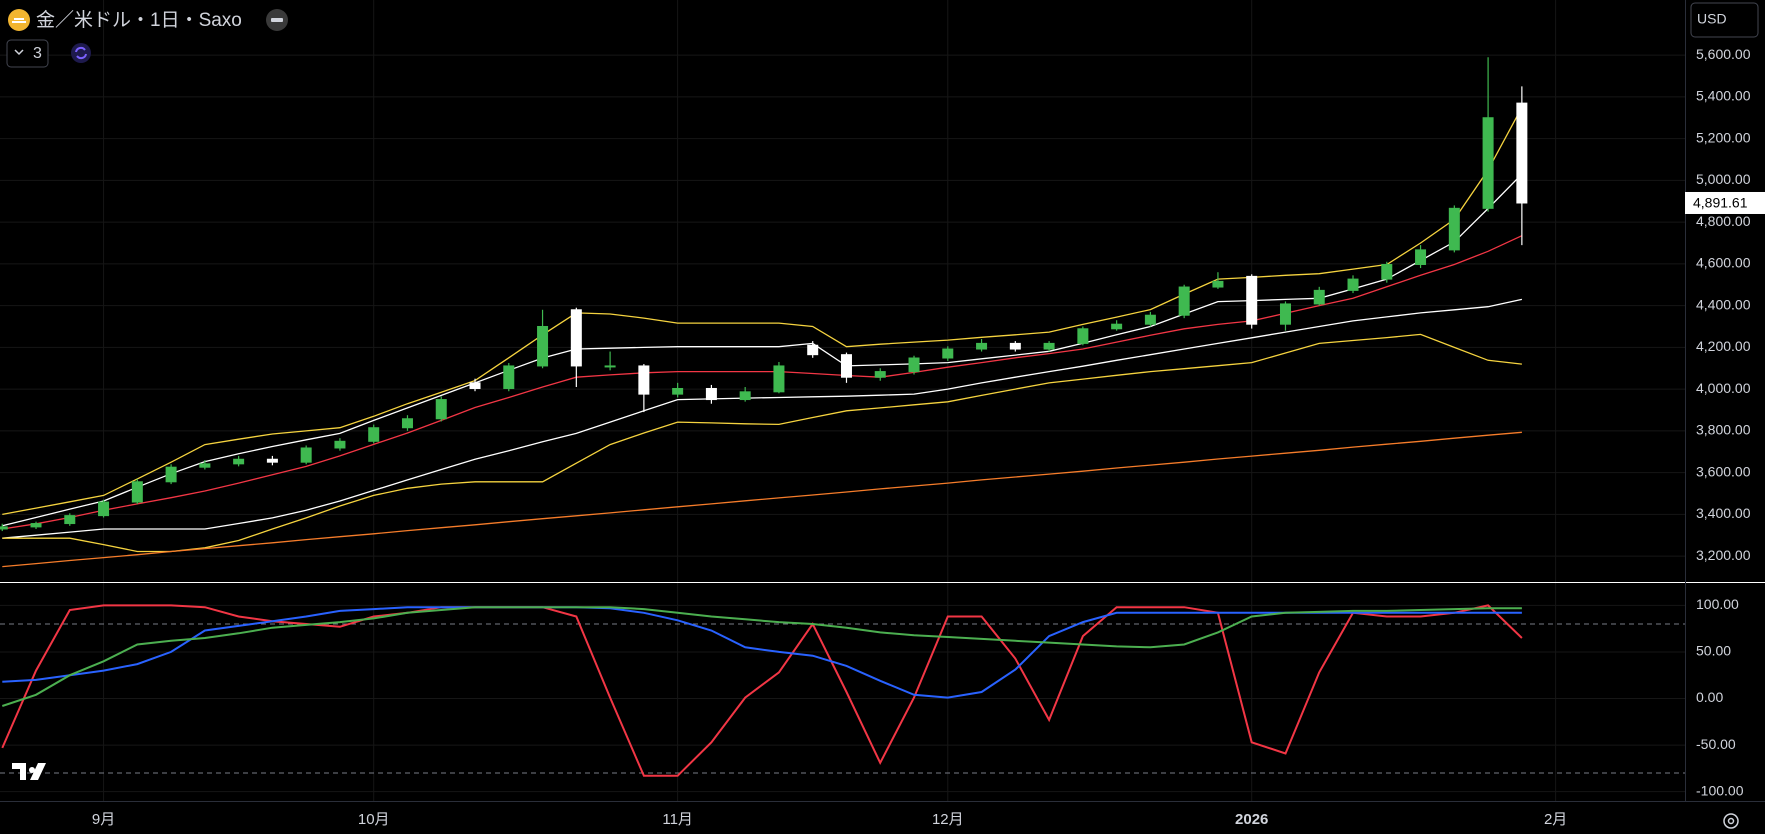 The height and width of the screenshot is (834, 1765). What do you see at coordinates (1720, 790) in the screenshot?
I see `y-tick-label: -100.00` at bounding box center [1720, 790].